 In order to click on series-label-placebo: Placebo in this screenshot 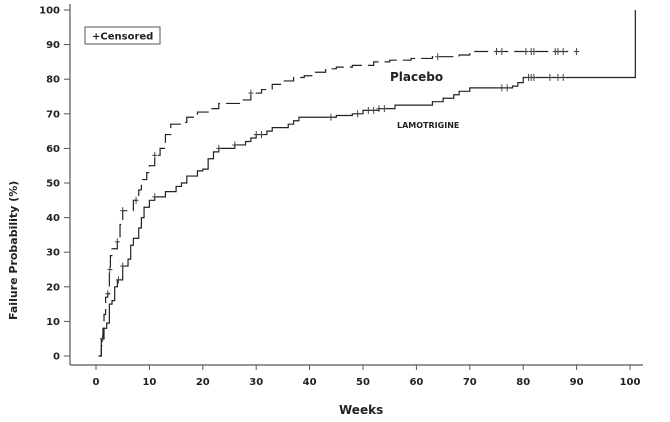, I will do `click(416, 77)`.